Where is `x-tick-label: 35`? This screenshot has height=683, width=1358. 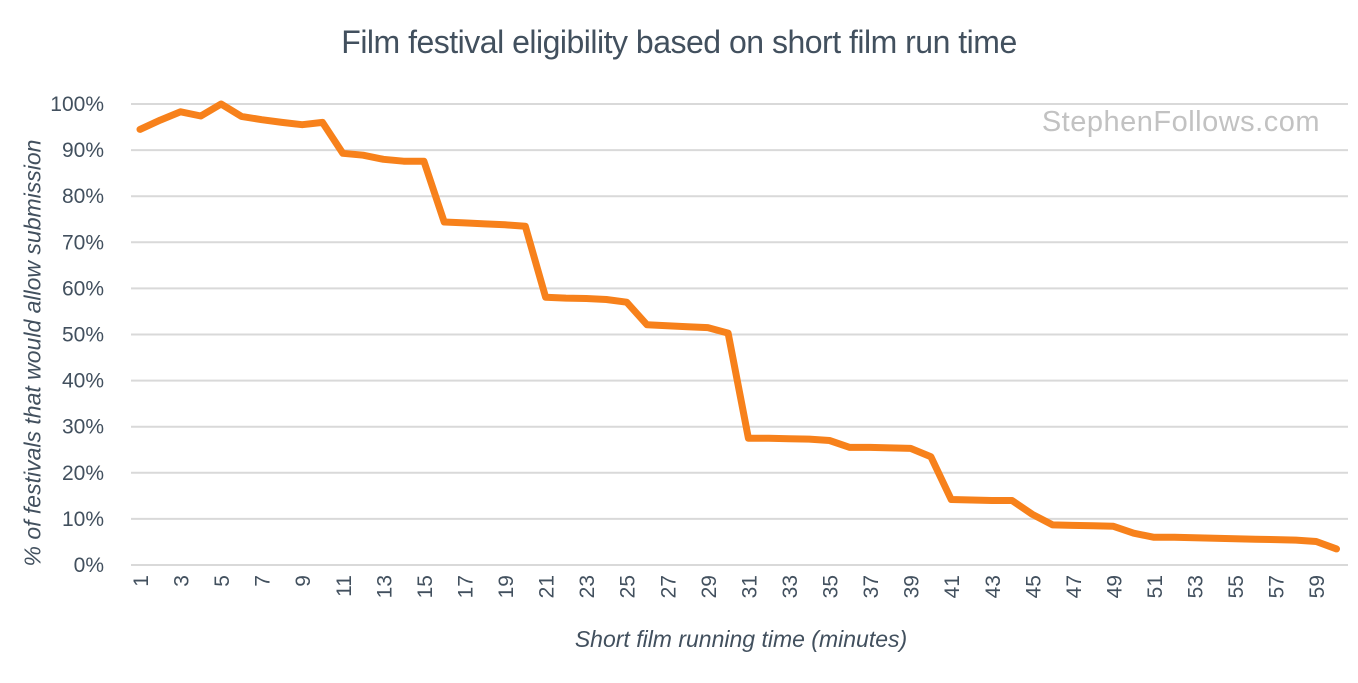 x-tick-label: 35 is located at coordinates (831, 586).